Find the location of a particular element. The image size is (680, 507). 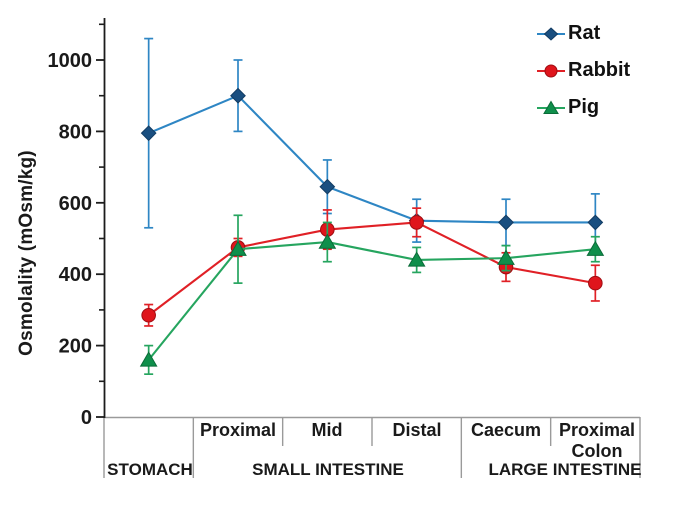

legend-marker-diamond-icon is located at coordinates (551, 33).